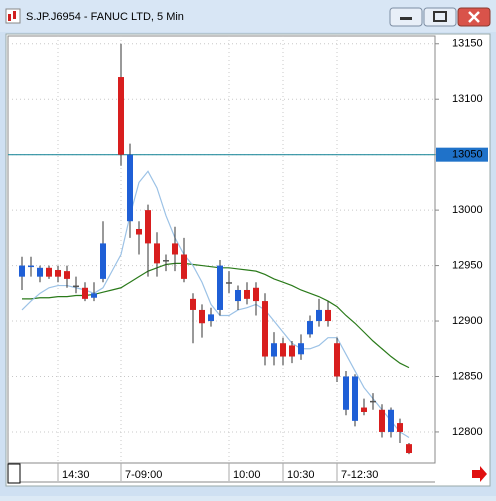 The width and height of the screenshot is (496, 501). Describe the element at coordinates (479, 474) in the screenshot. I see `scroll-arrow` at that location.